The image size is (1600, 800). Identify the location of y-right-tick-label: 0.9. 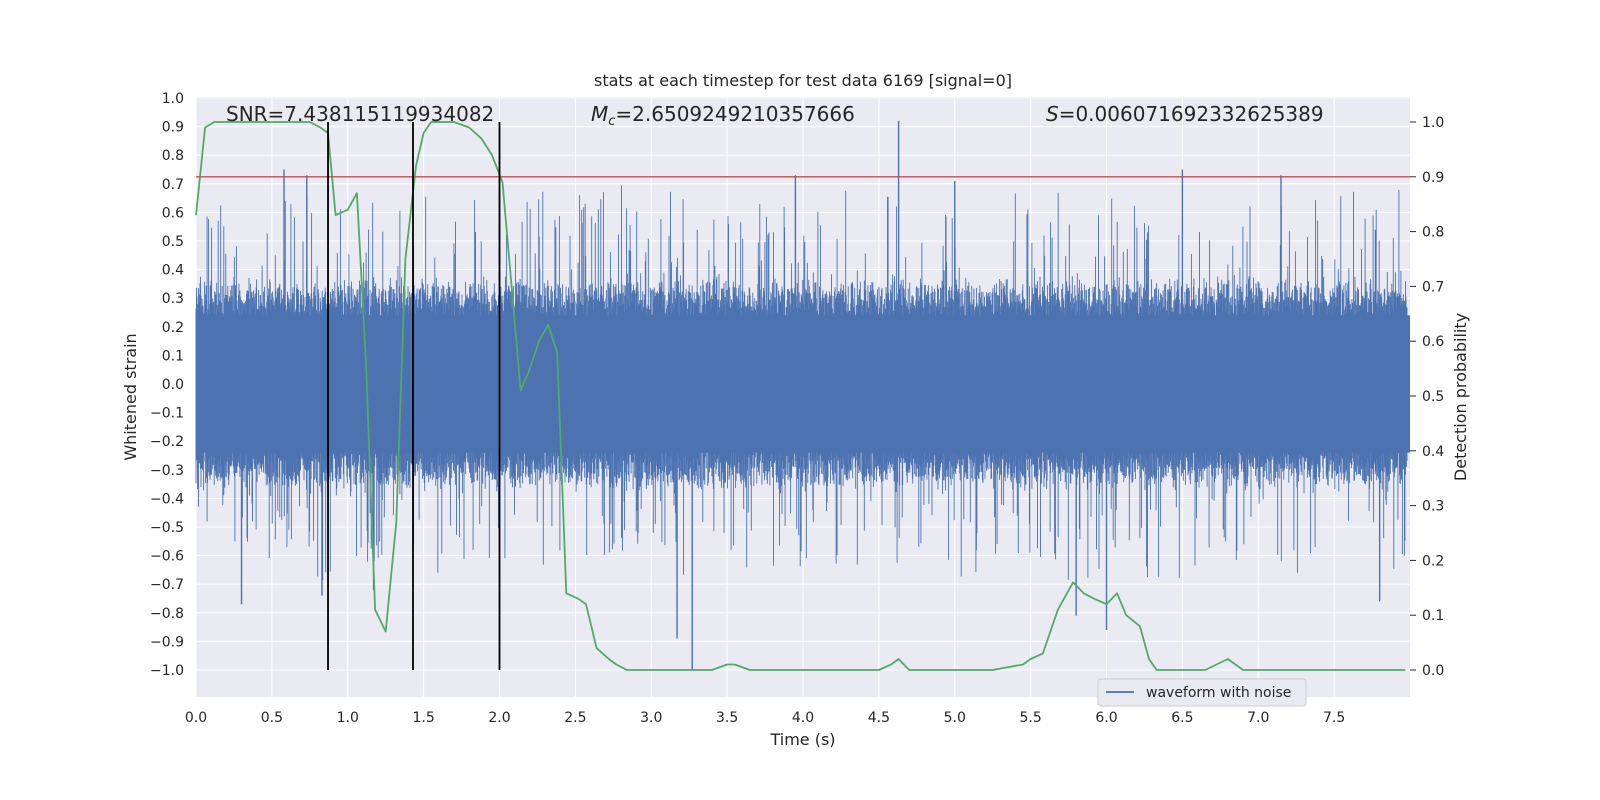
(1433, 178).